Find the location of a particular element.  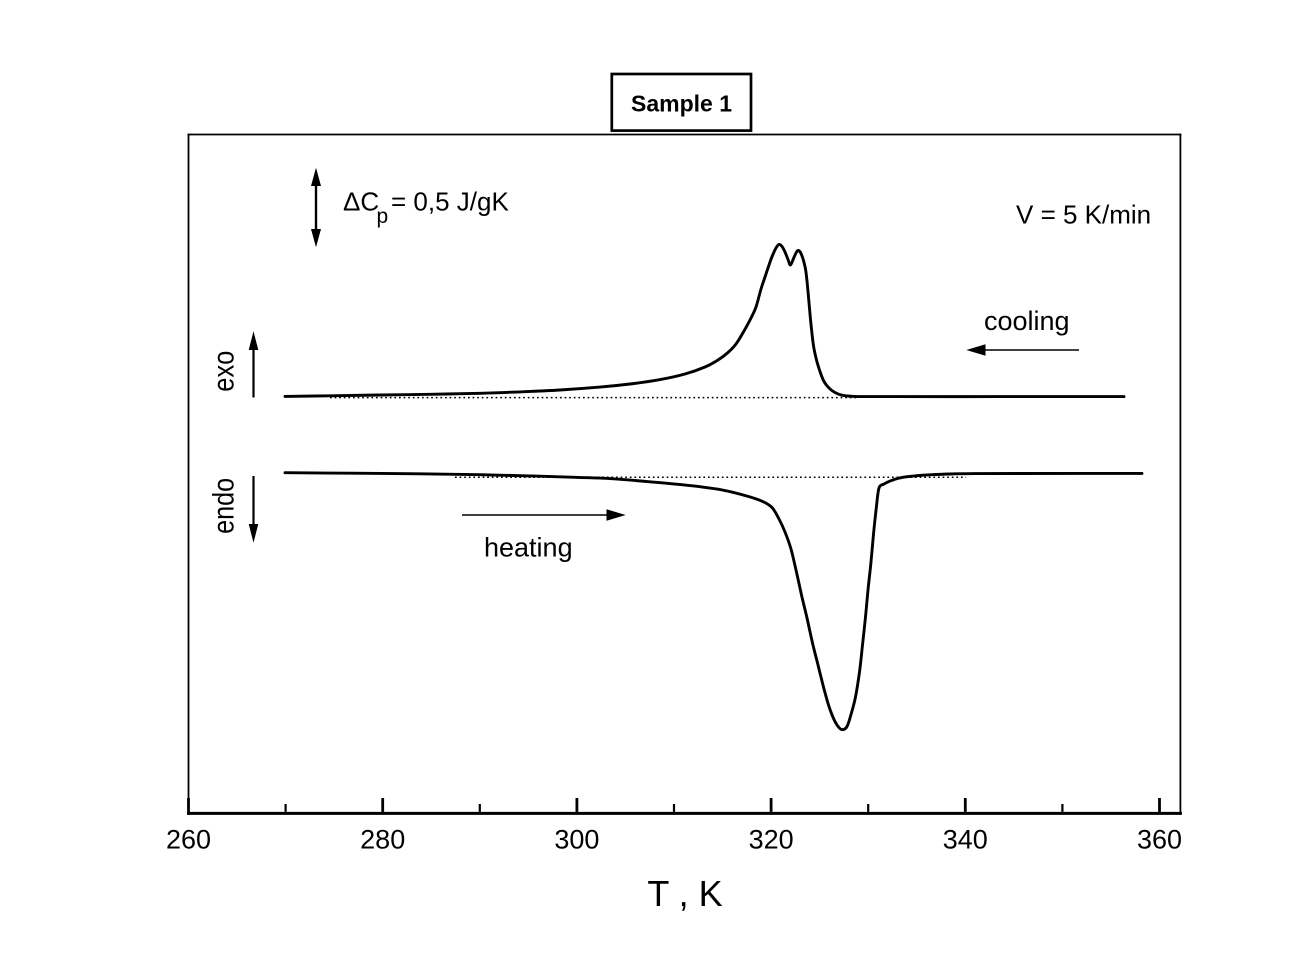

svg-text: ΔC is located at coordinates (361, 202).